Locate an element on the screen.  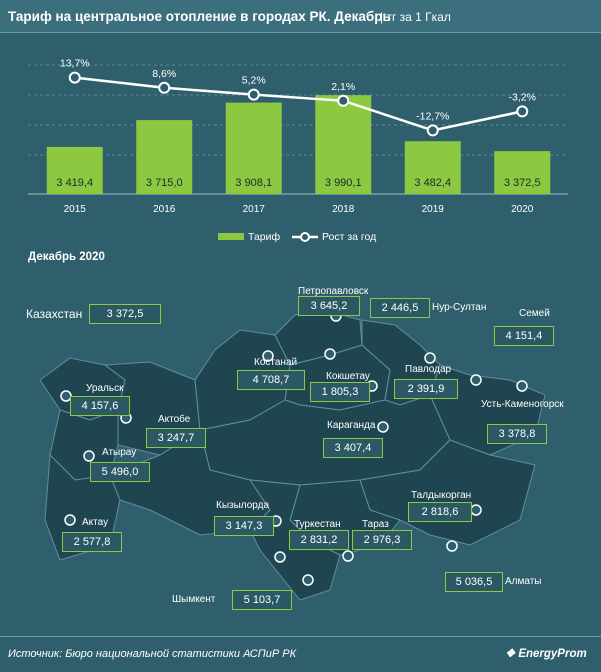
bar-value-label-2016: 3 715,0 is located at coordinates (164, 183).